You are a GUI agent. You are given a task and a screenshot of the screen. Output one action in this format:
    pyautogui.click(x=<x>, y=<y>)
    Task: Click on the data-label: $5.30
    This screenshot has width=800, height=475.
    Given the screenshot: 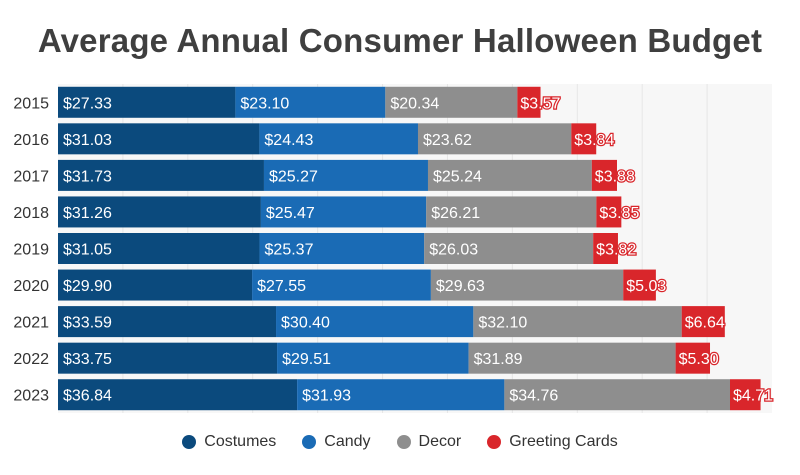 What is the action you would take?
    pyautogui.click(x=699, y=359)
    